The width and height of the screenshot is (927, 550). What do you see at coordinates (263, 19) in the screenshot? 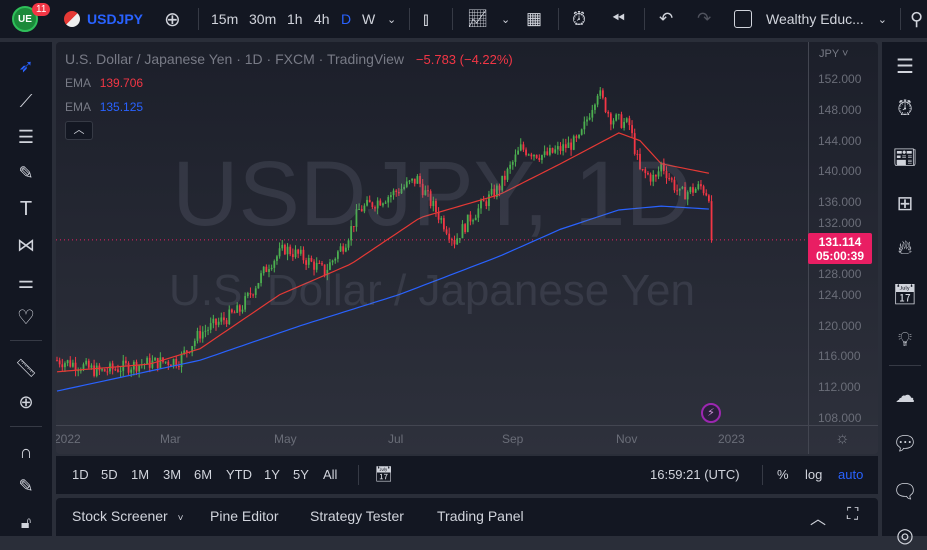
I see `interval-30m: 30m` at bounding box center [263, 19].